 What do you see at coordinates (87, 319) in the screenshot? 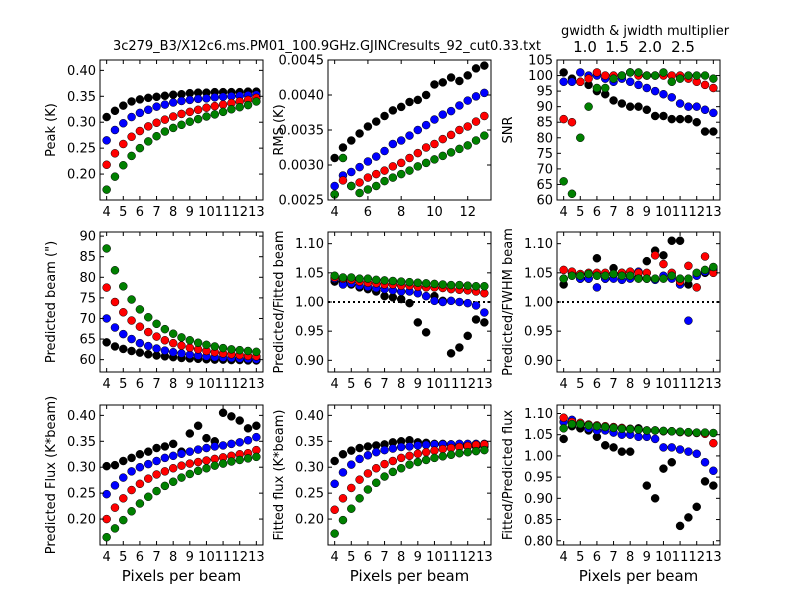
I see `y-tick-label: 70` at bounding box center [87, 319].